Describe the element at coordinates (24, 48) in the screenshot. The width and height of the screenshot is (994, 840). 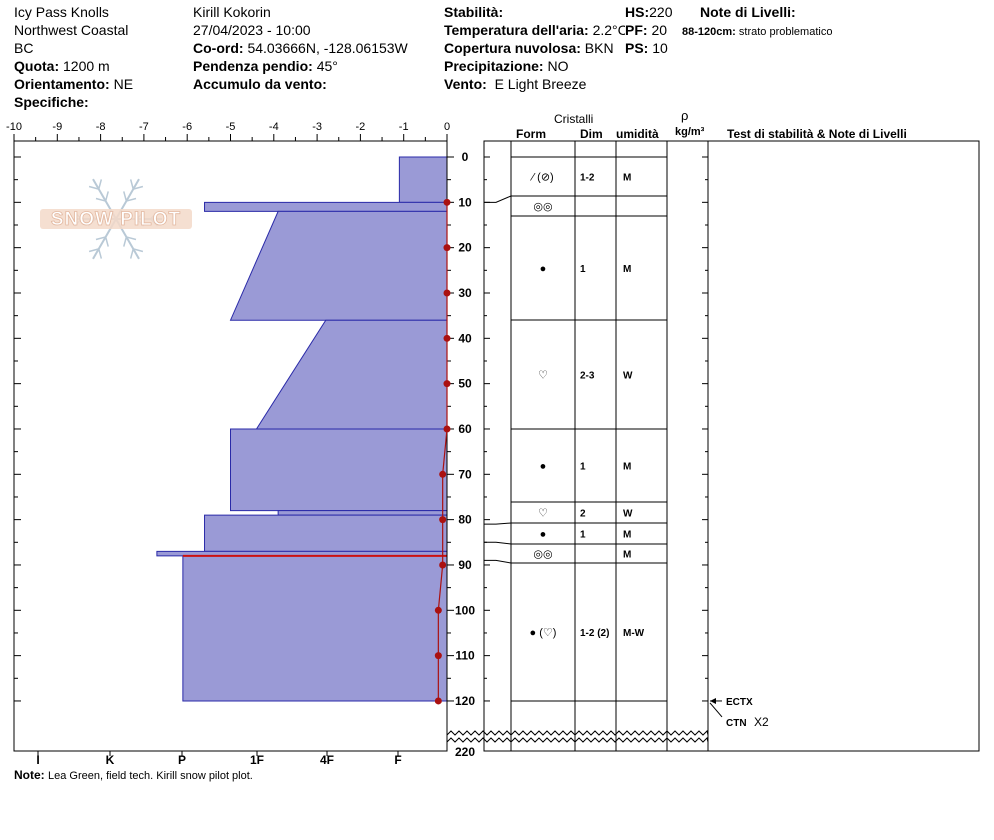
I see `province: BC` at that location.